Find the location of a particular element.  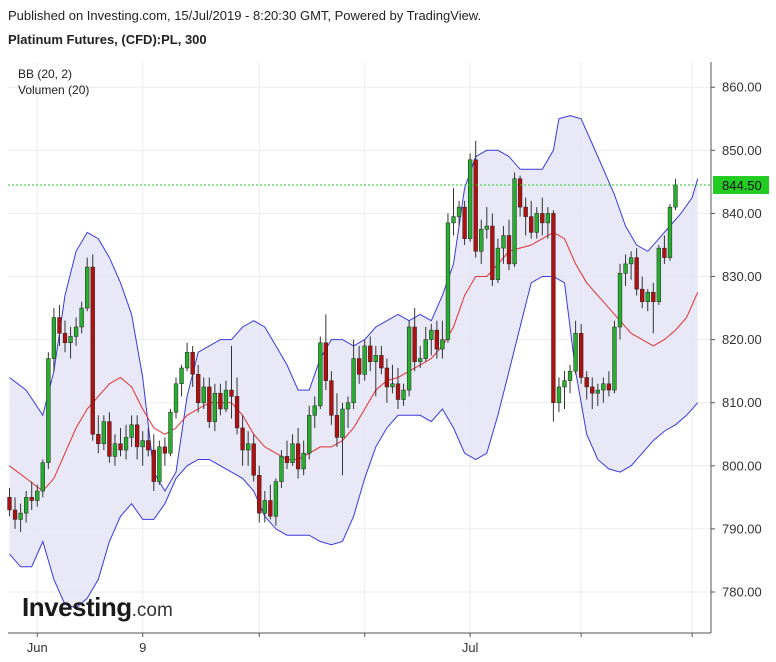

y-tick-label: 830.00 is located at coordinates (742, 276).